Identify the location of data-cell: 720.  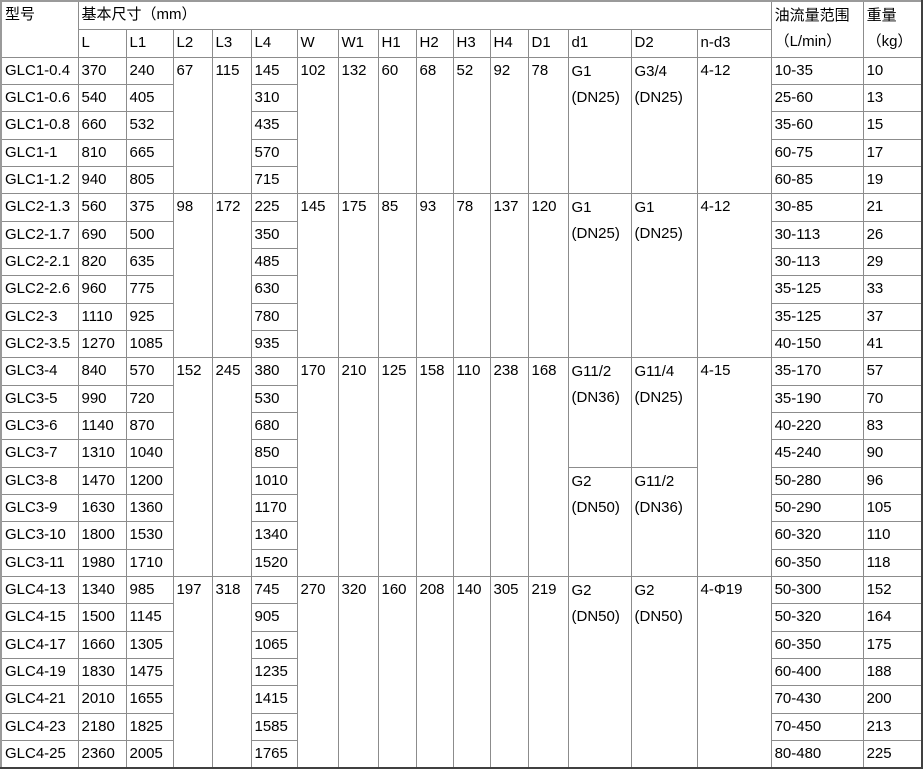
(149, 398).